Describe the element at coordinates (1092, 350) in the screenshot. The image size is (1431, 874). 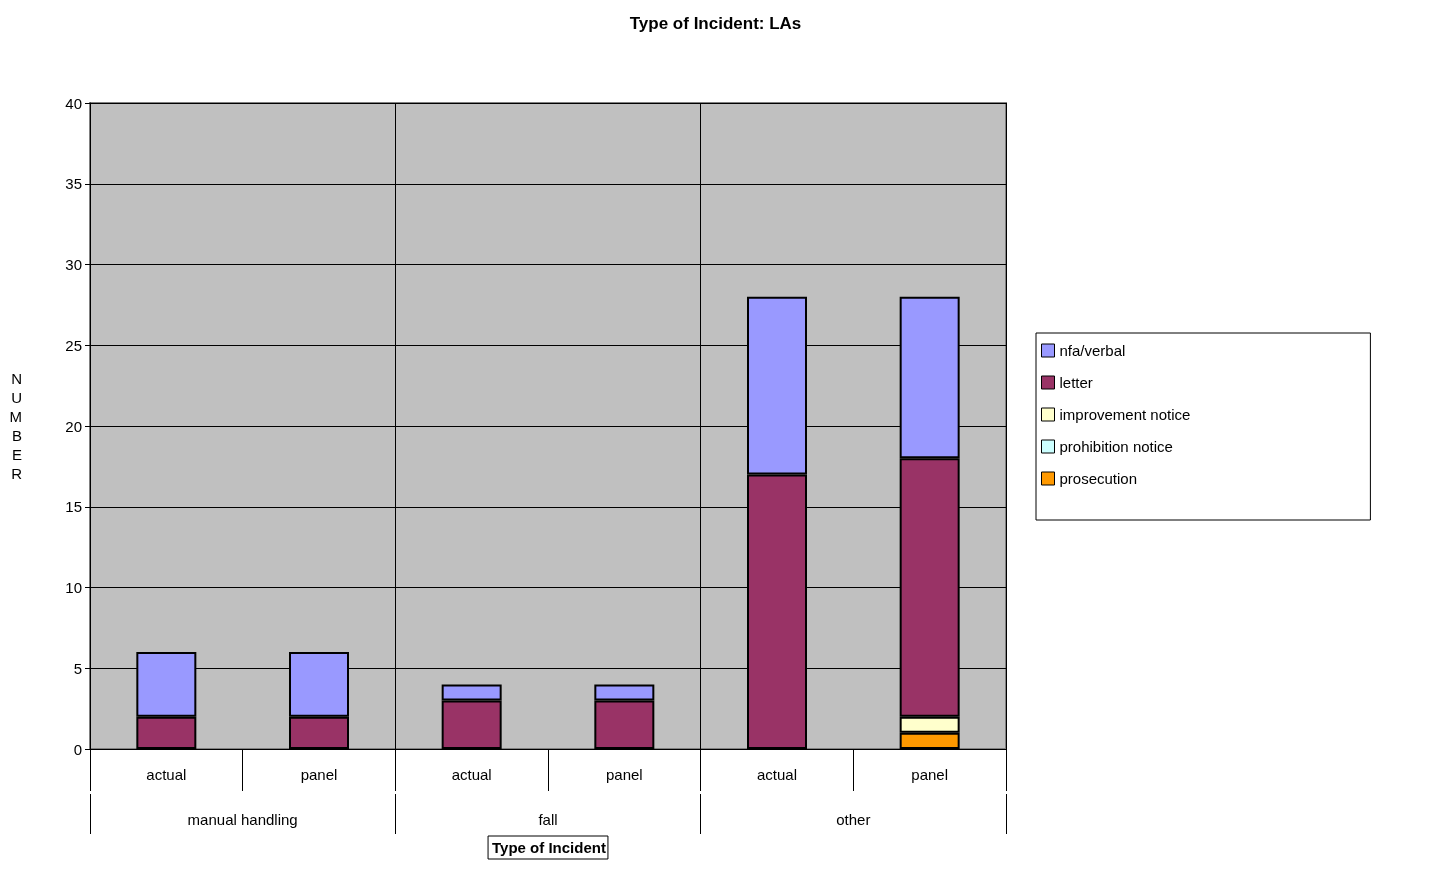
I see `legend-label: nfa/verbal` at that location.